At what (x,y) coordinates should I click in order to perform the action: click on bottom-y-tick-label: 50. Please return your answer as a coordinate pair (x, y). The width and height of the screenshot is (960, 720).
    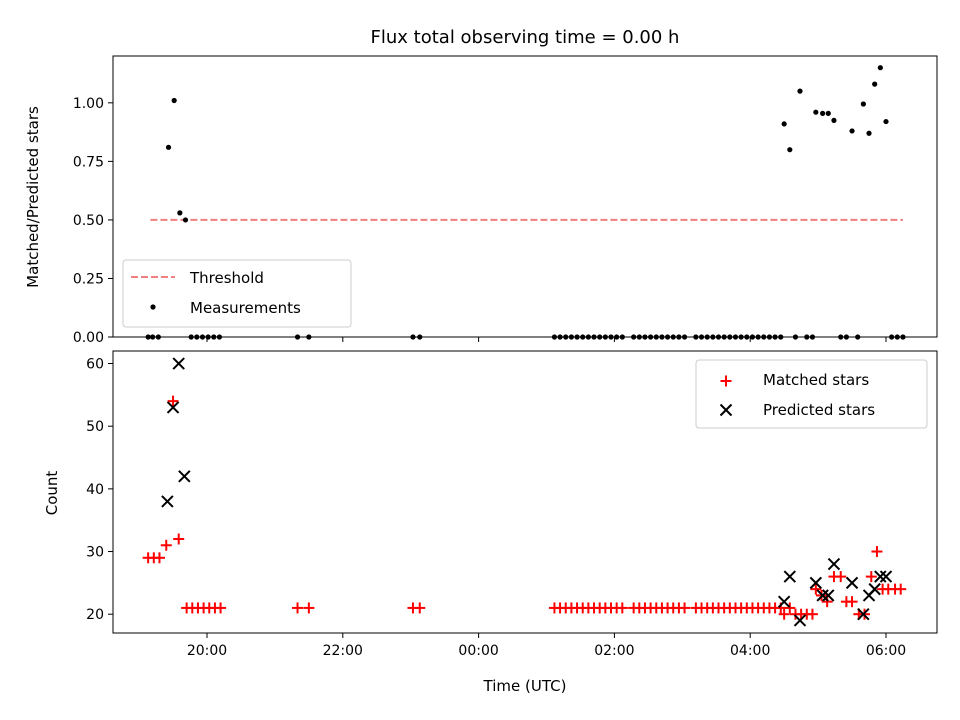
    Looking at the image, I should click on (95, 427).